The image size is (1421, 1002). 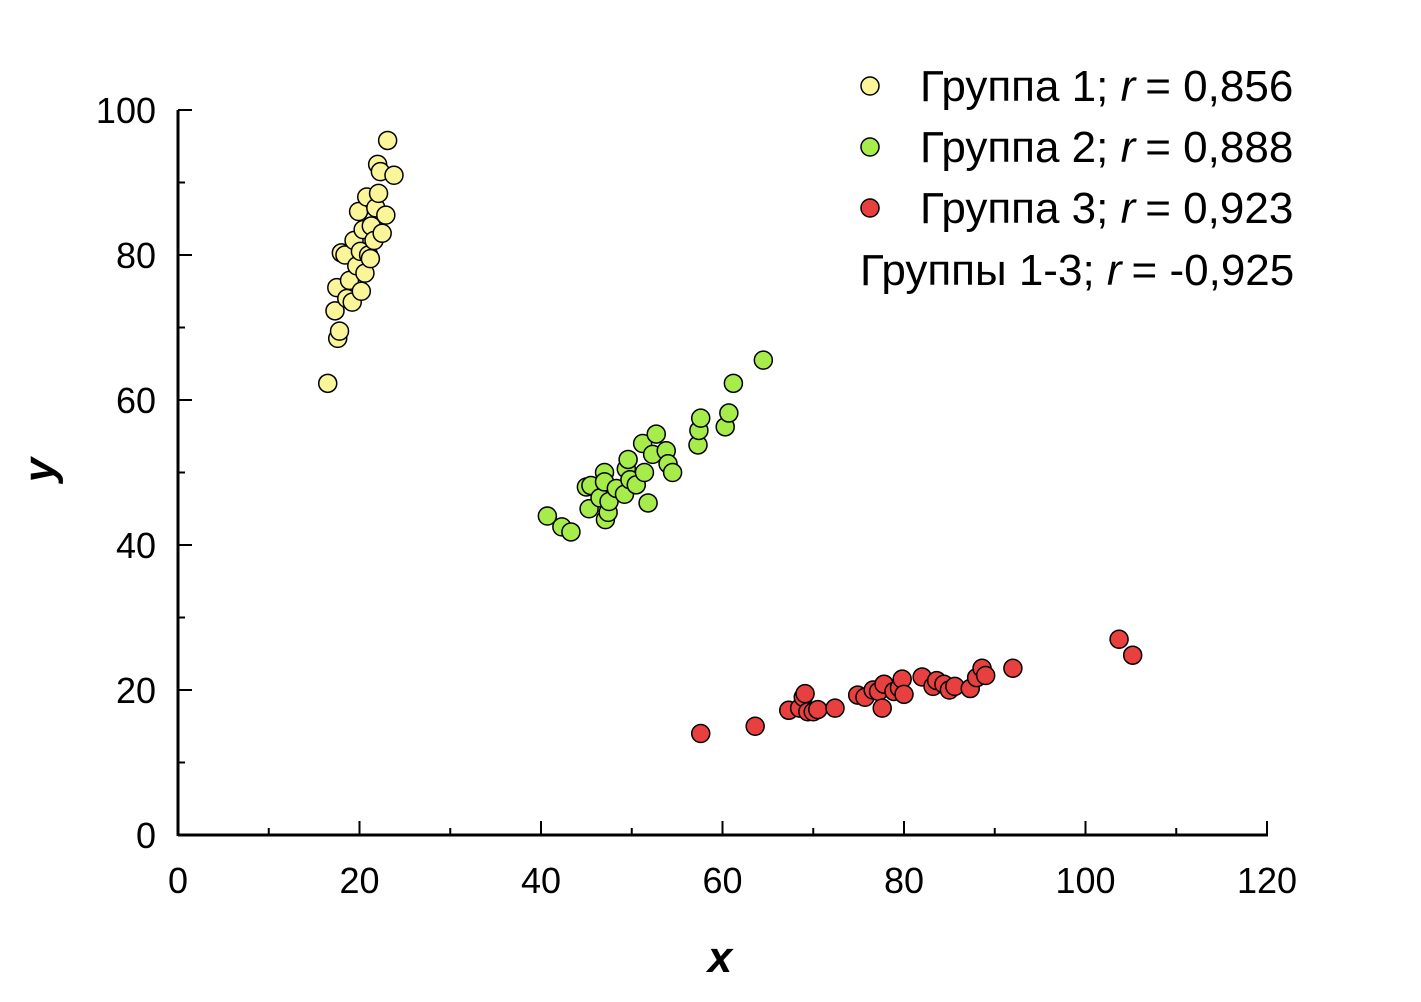 What do you see at coordinates (1219, 208) in the screenshot?
I see `legend-r-value: = 0,923` at bounding box center [1219, 208].